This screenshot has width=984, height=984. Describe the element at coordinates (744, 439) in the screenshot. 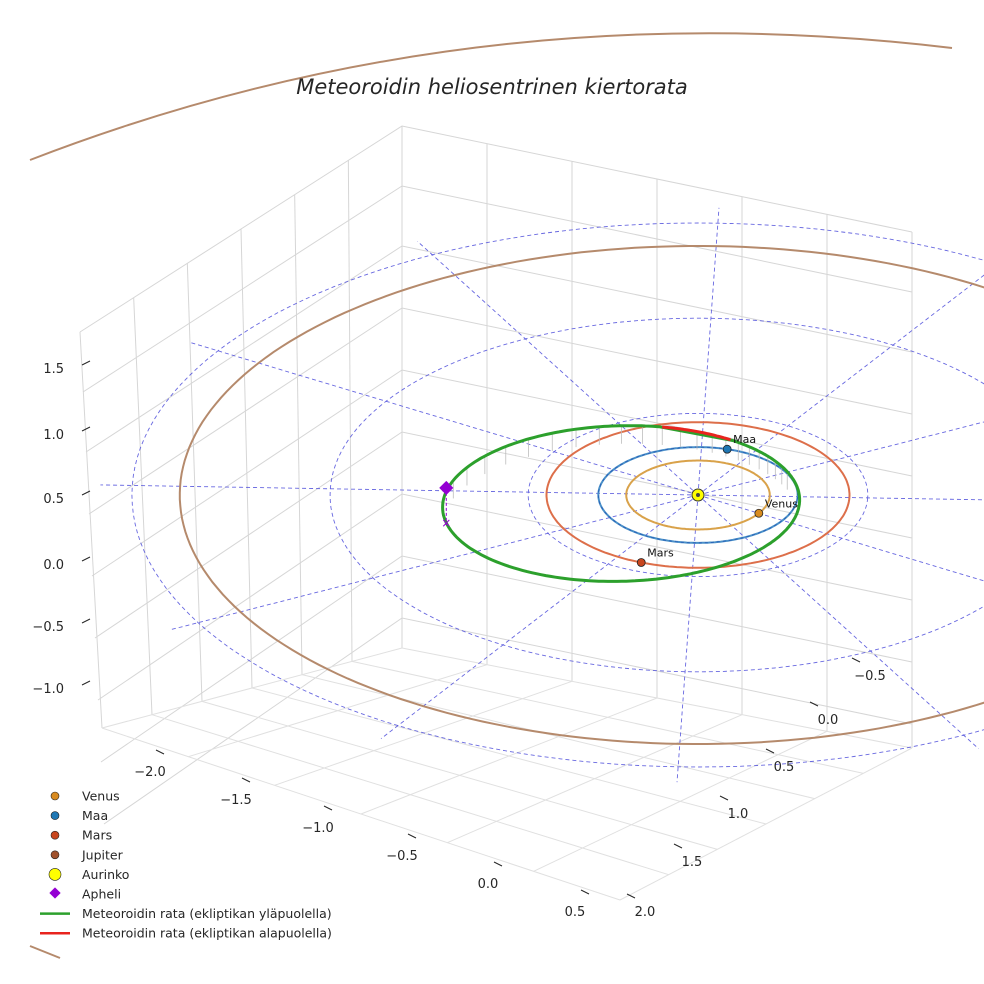

I see `planet-label-maa: Maa` at that location.